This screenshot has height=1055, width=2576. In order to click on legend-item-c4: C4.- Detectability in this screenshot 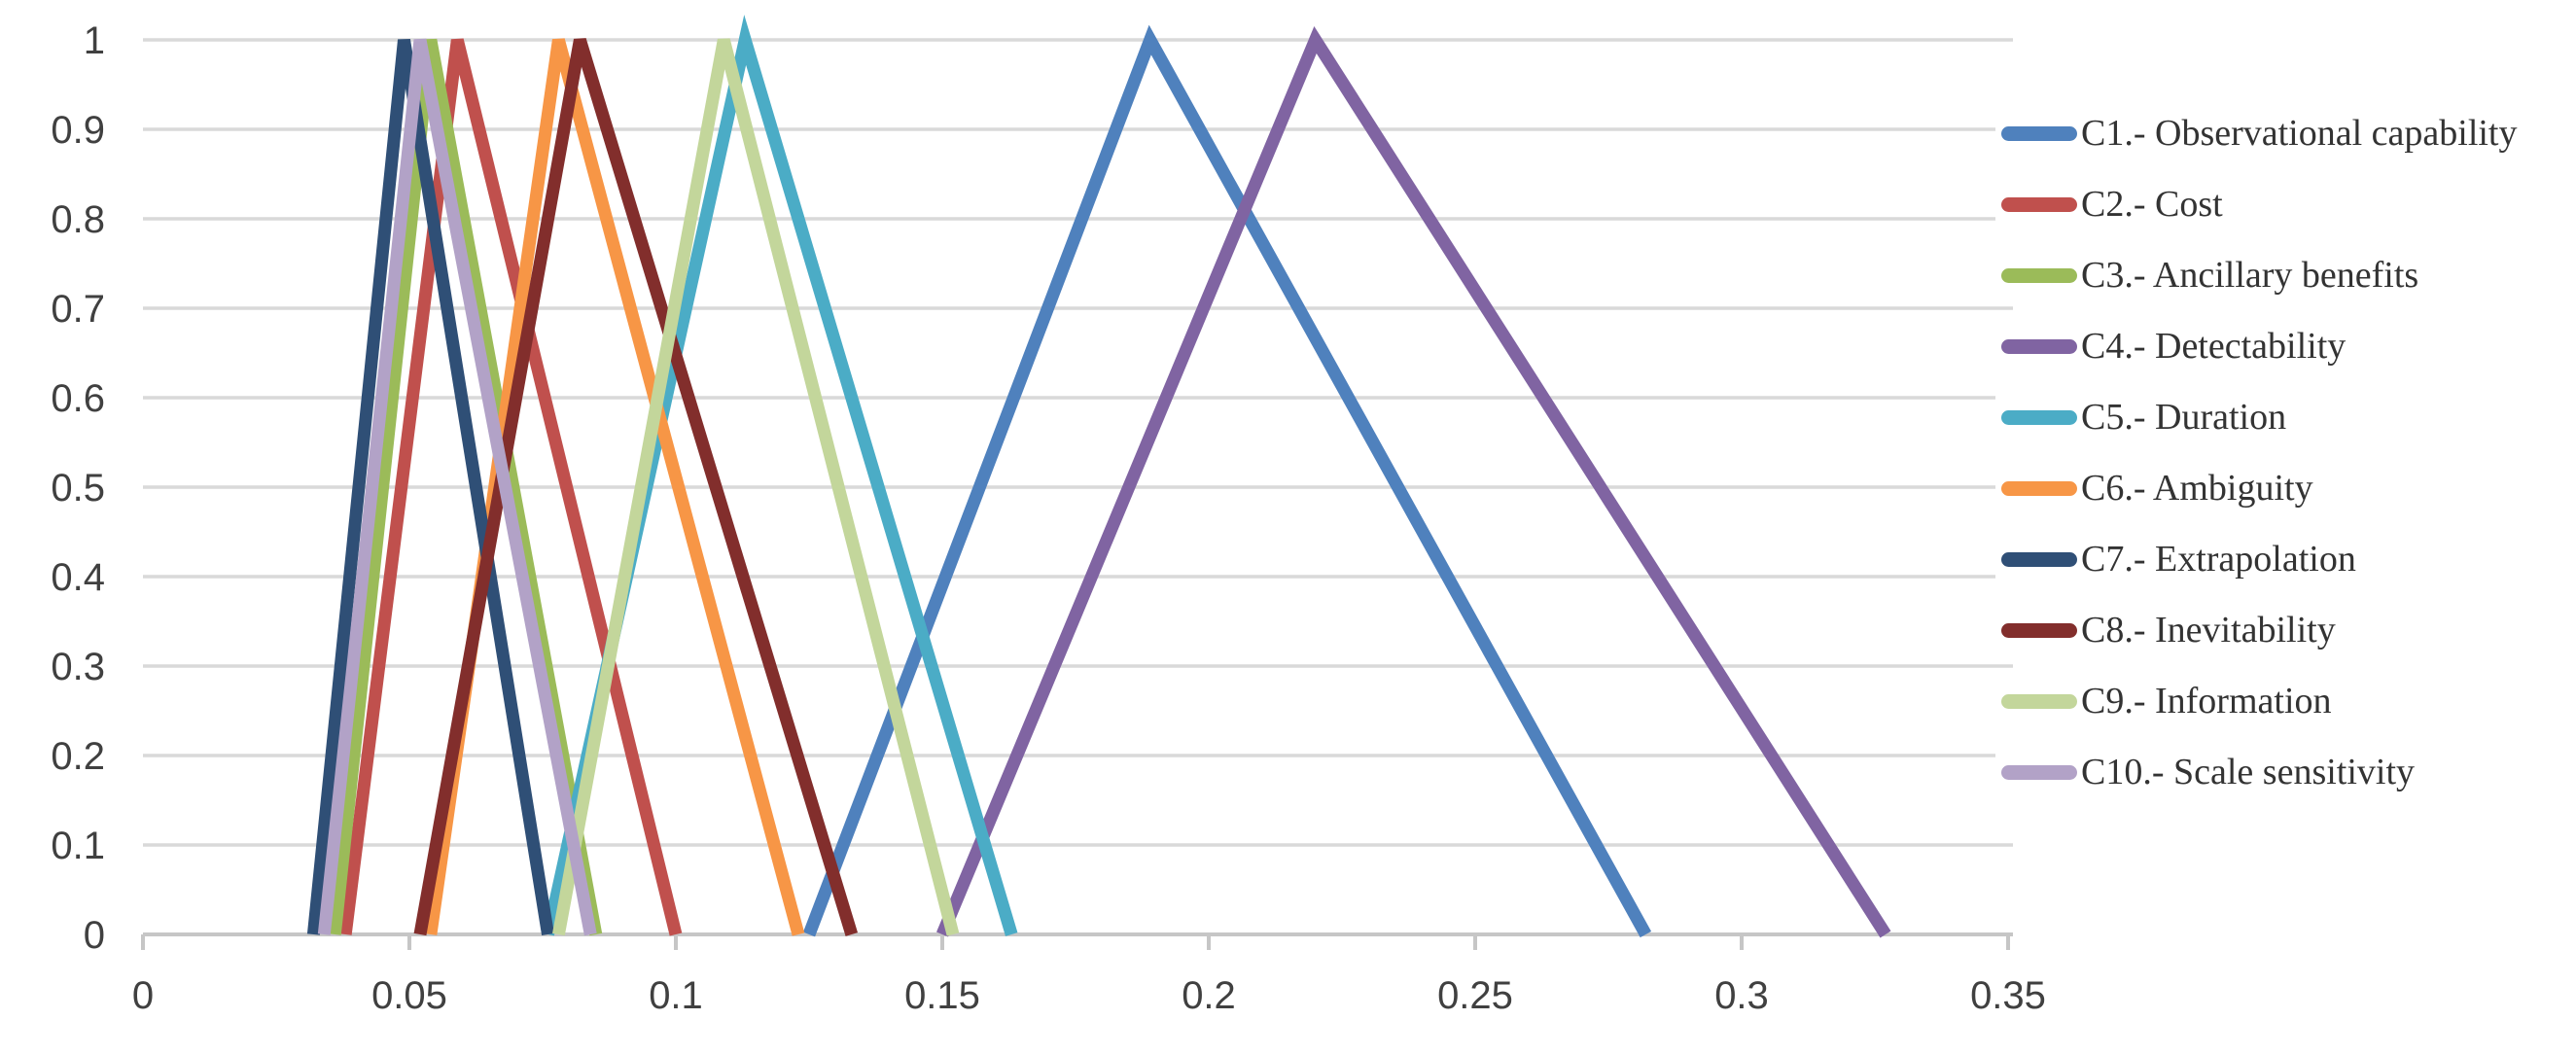, I will do `click(2171, 346)`.